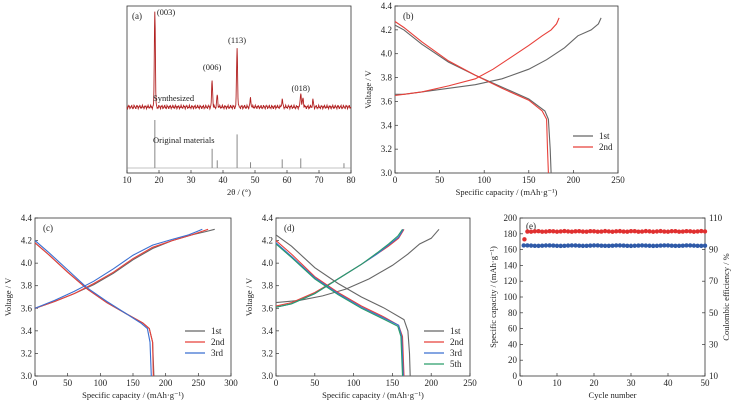 The width and height of the screenshot is (749, 412). I want to click on y-tick-label: 20, so click(513, 360).